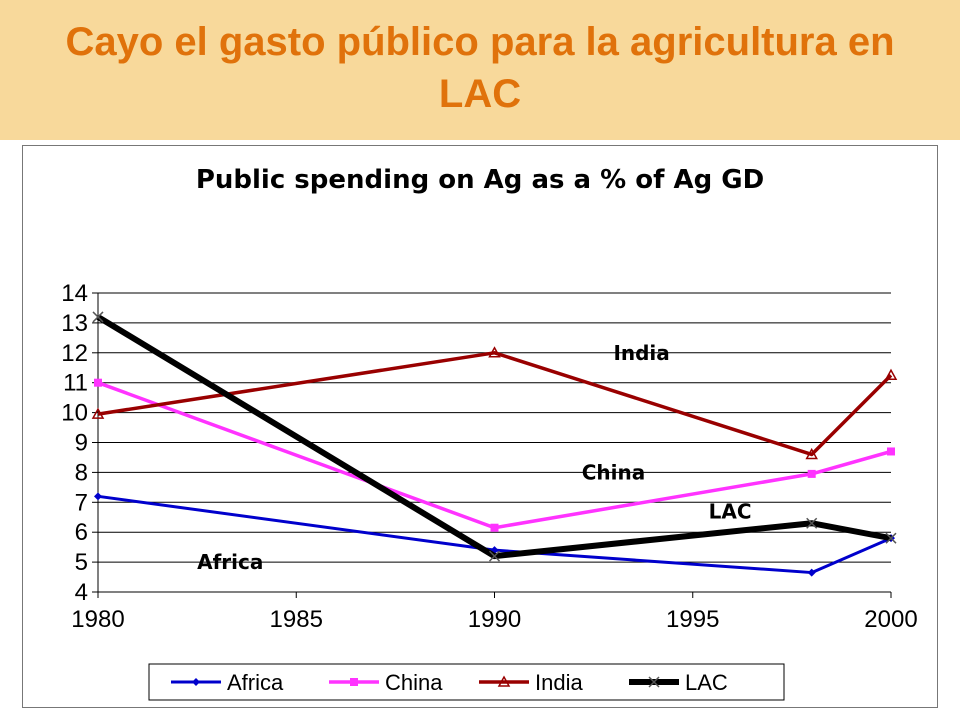  Describe the element at coordinates (504, 681) in the screenshot. I see `legend-marker-india` at that location.